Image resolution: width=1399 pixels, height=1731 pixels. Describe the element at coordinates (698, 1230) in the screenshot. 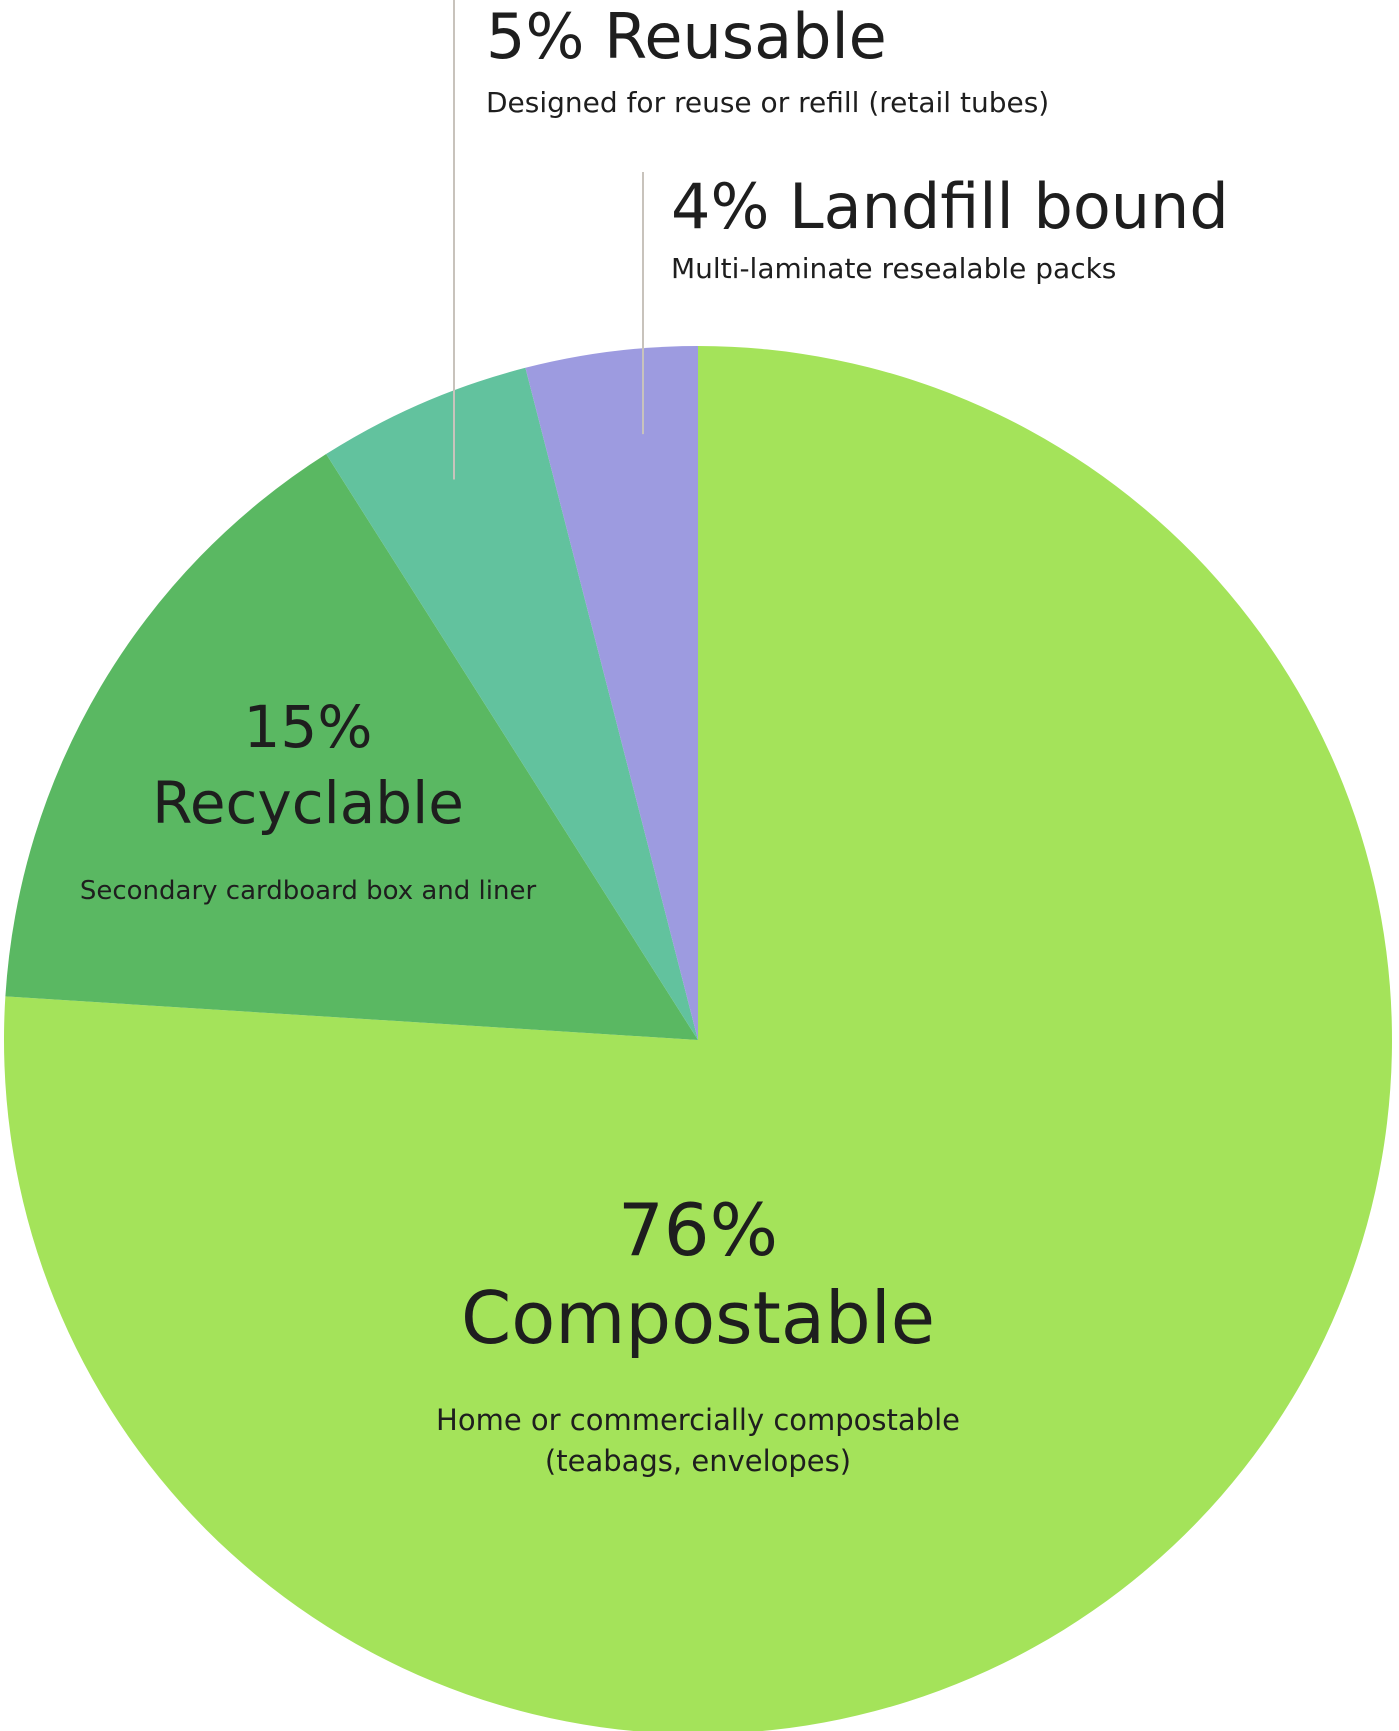

I see `compostable-percent-label: 76%` at that location.